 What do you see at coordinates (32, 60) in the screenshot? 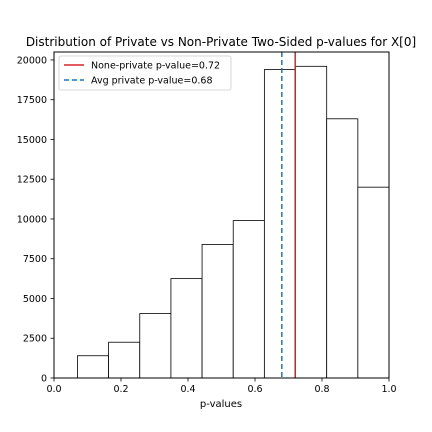
I see `y-tick-label: 20000` at bounding box center [32, 60].